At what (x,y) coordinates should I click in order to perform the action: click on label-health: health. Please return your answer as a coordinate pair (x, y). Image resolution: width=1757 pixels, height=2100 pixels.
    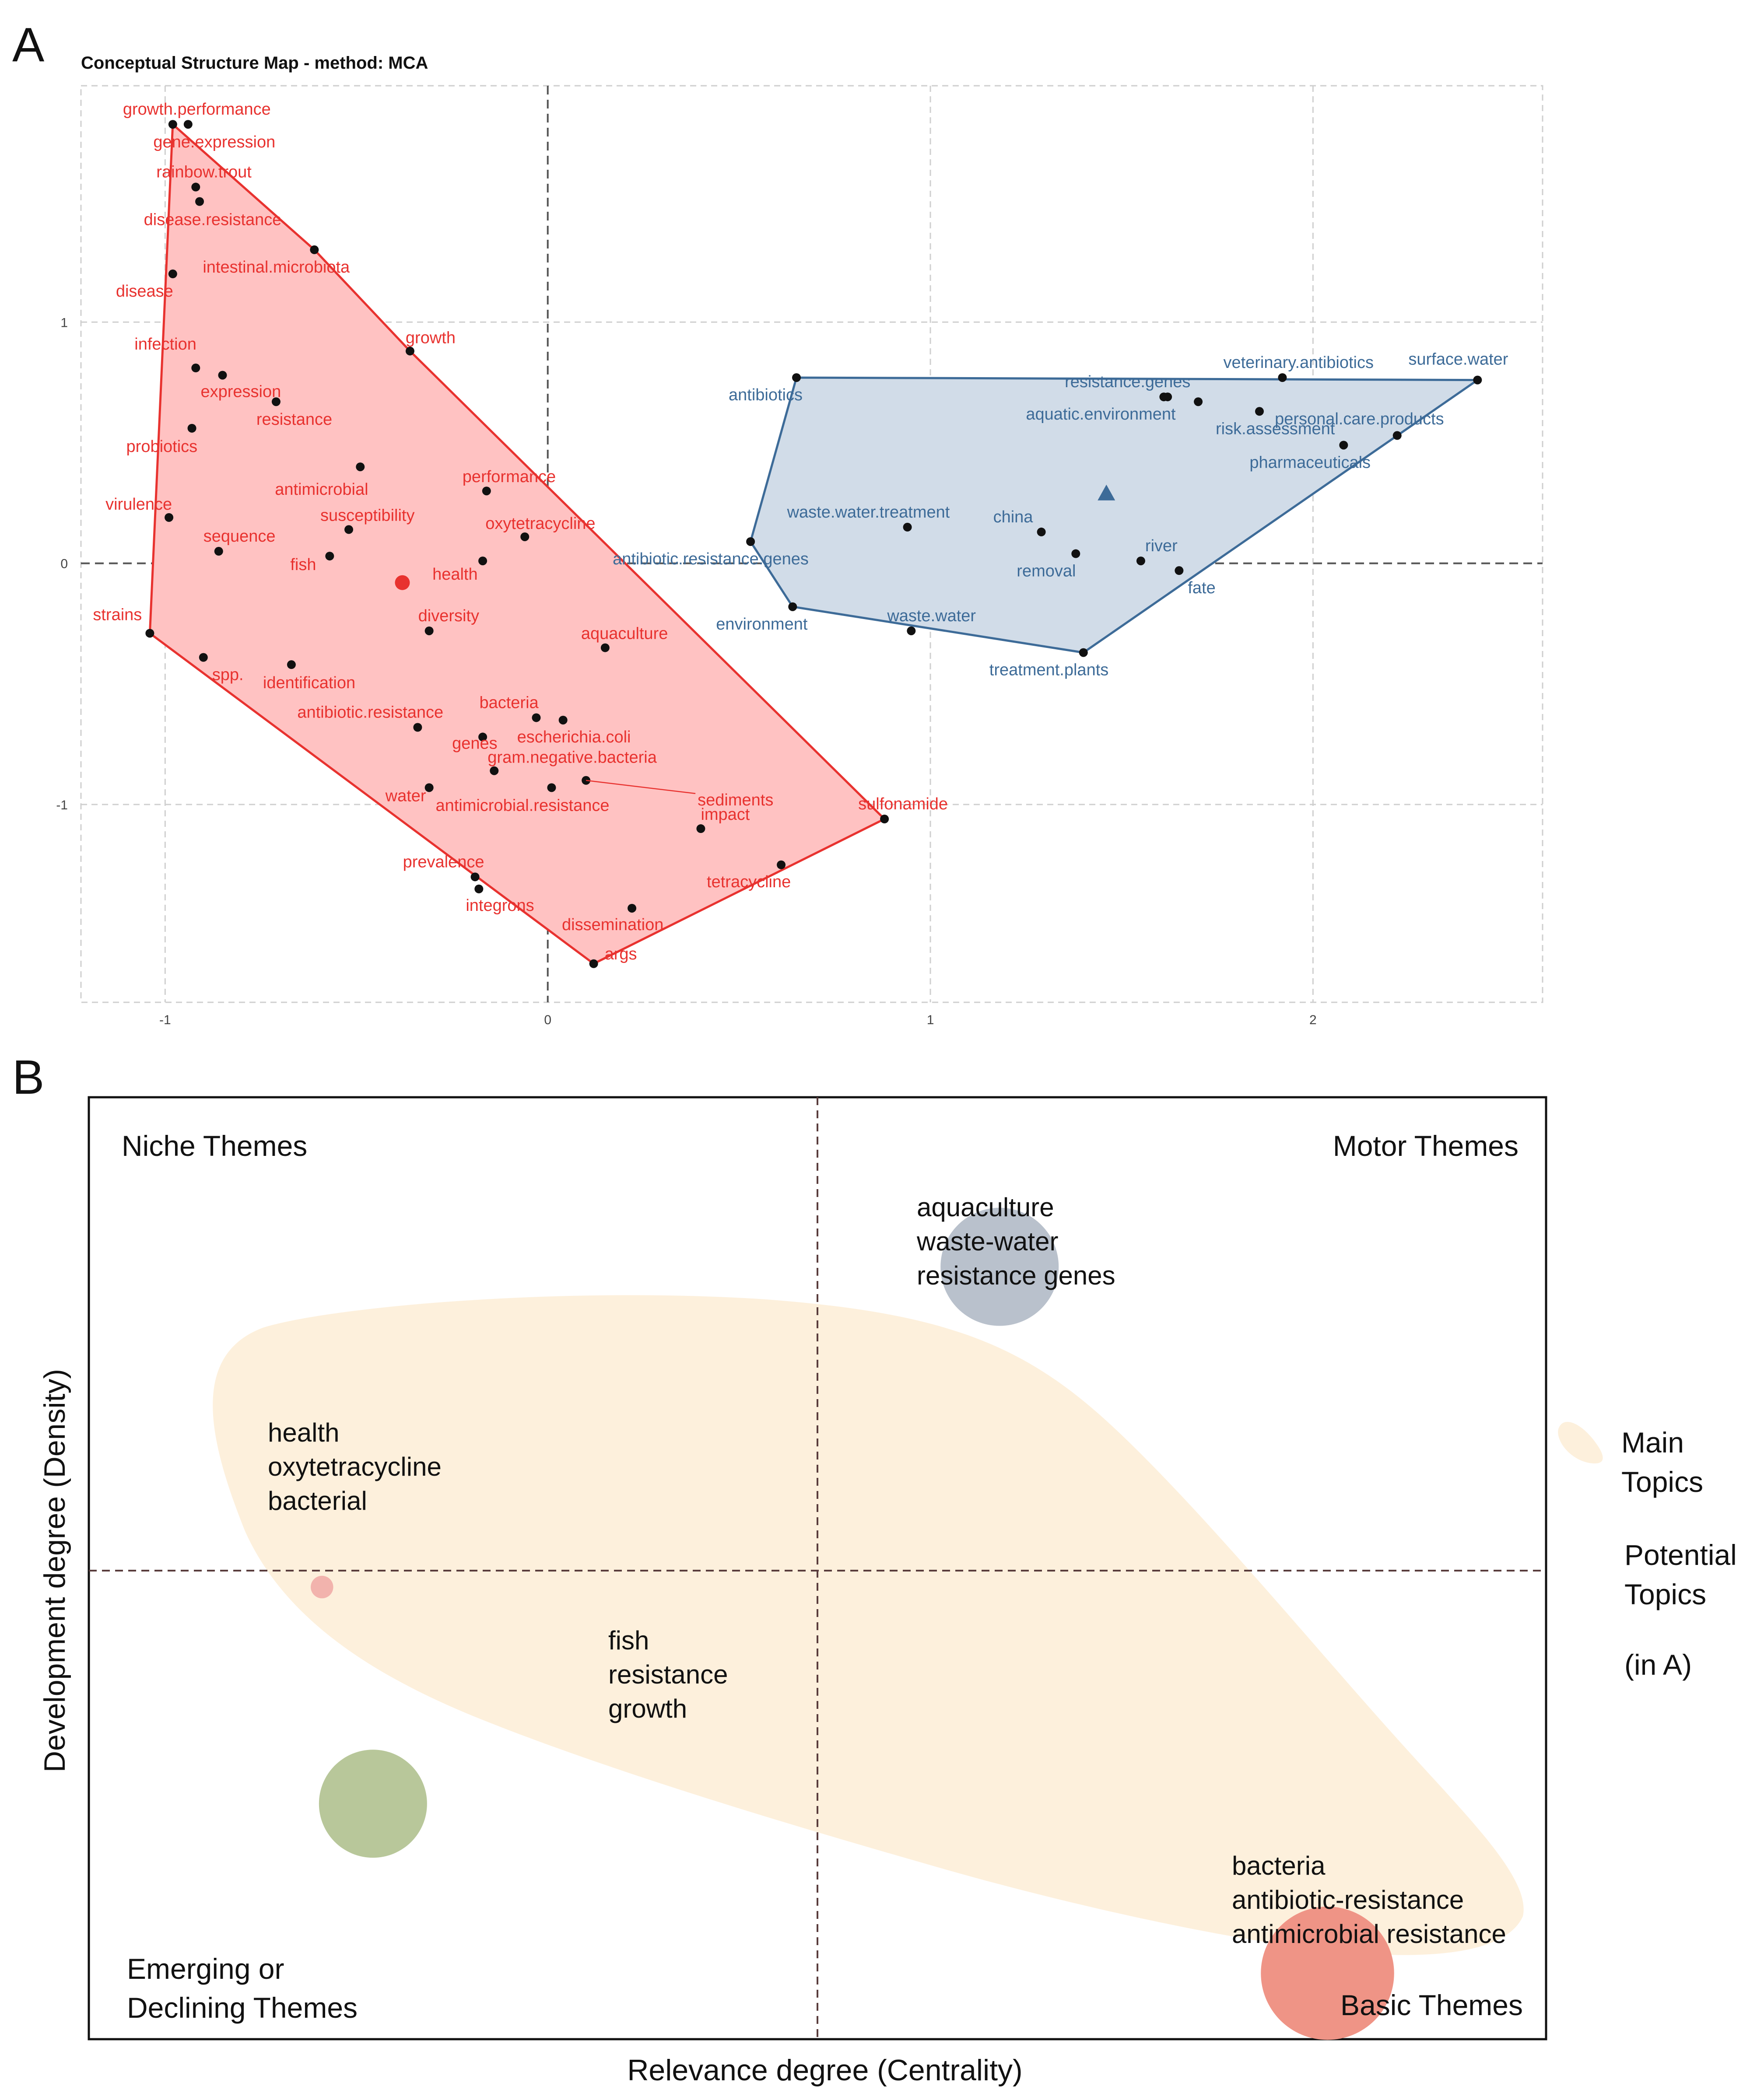
    Looking at the image, I should click on (455, 574).